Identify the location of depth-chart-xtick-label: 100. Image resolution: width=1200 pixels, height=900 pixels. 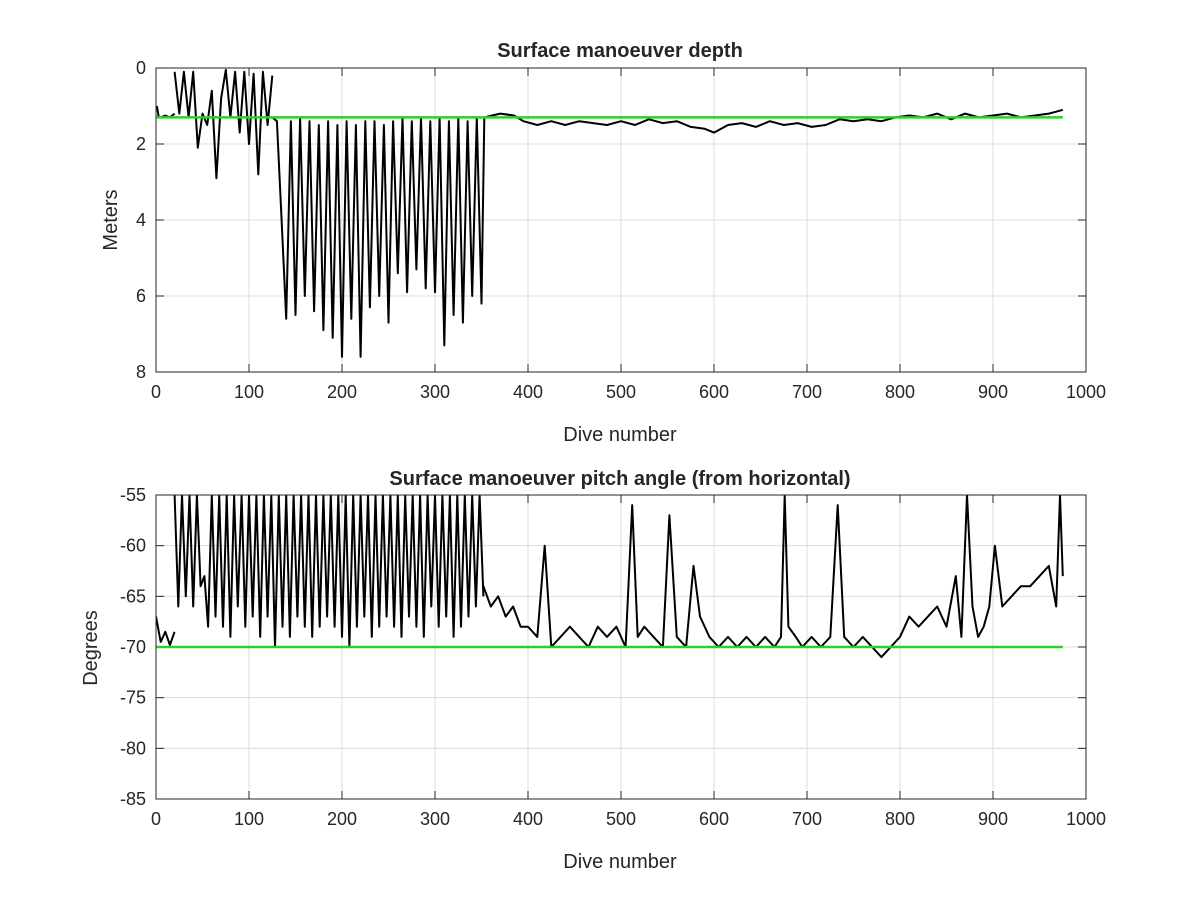
(249, 392).